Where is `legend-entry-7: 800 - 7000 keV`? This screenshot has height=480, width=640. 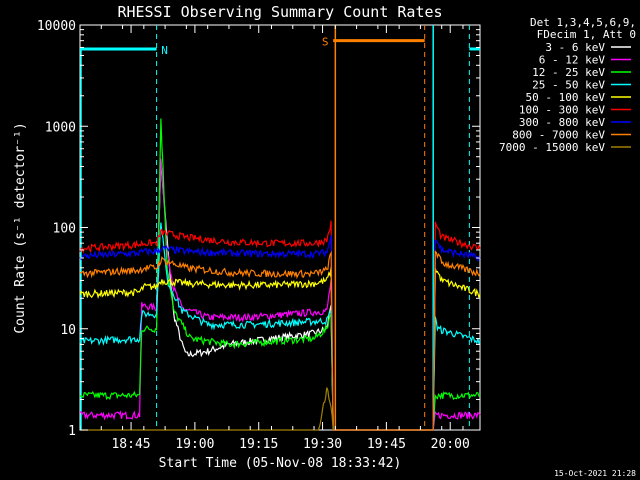 legend-entry-7: 800 - 7000 keV is located at coordinates (558, 135).